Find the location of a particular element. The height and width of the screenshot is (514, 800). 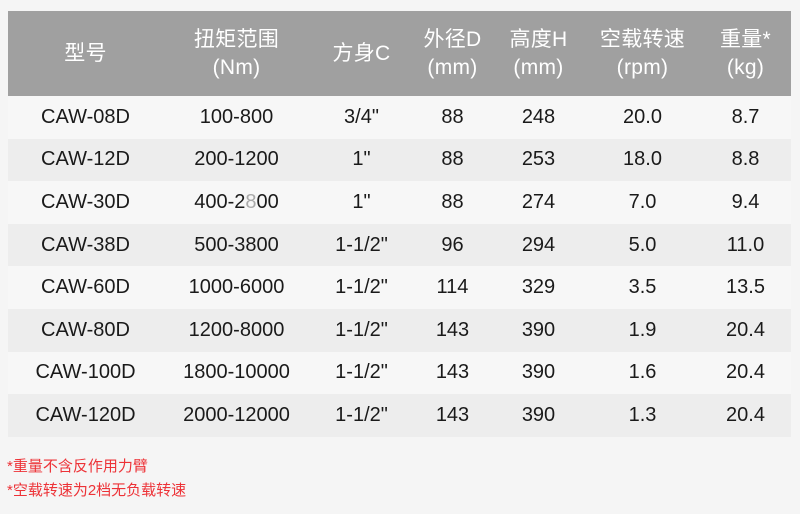

column-header-model: 型号 is located at coordinates (85, 53).